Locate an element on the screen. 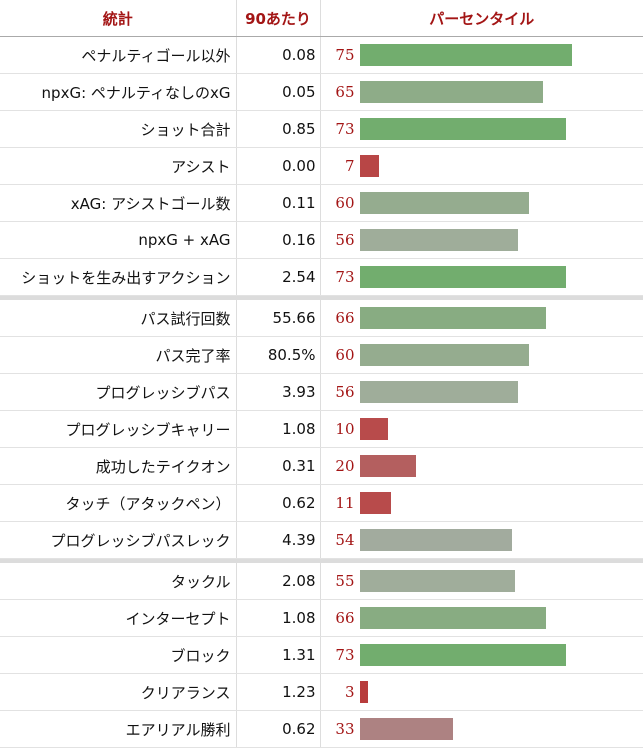  header-percentile: パーセンタイル is located at coordinates (481, 18).